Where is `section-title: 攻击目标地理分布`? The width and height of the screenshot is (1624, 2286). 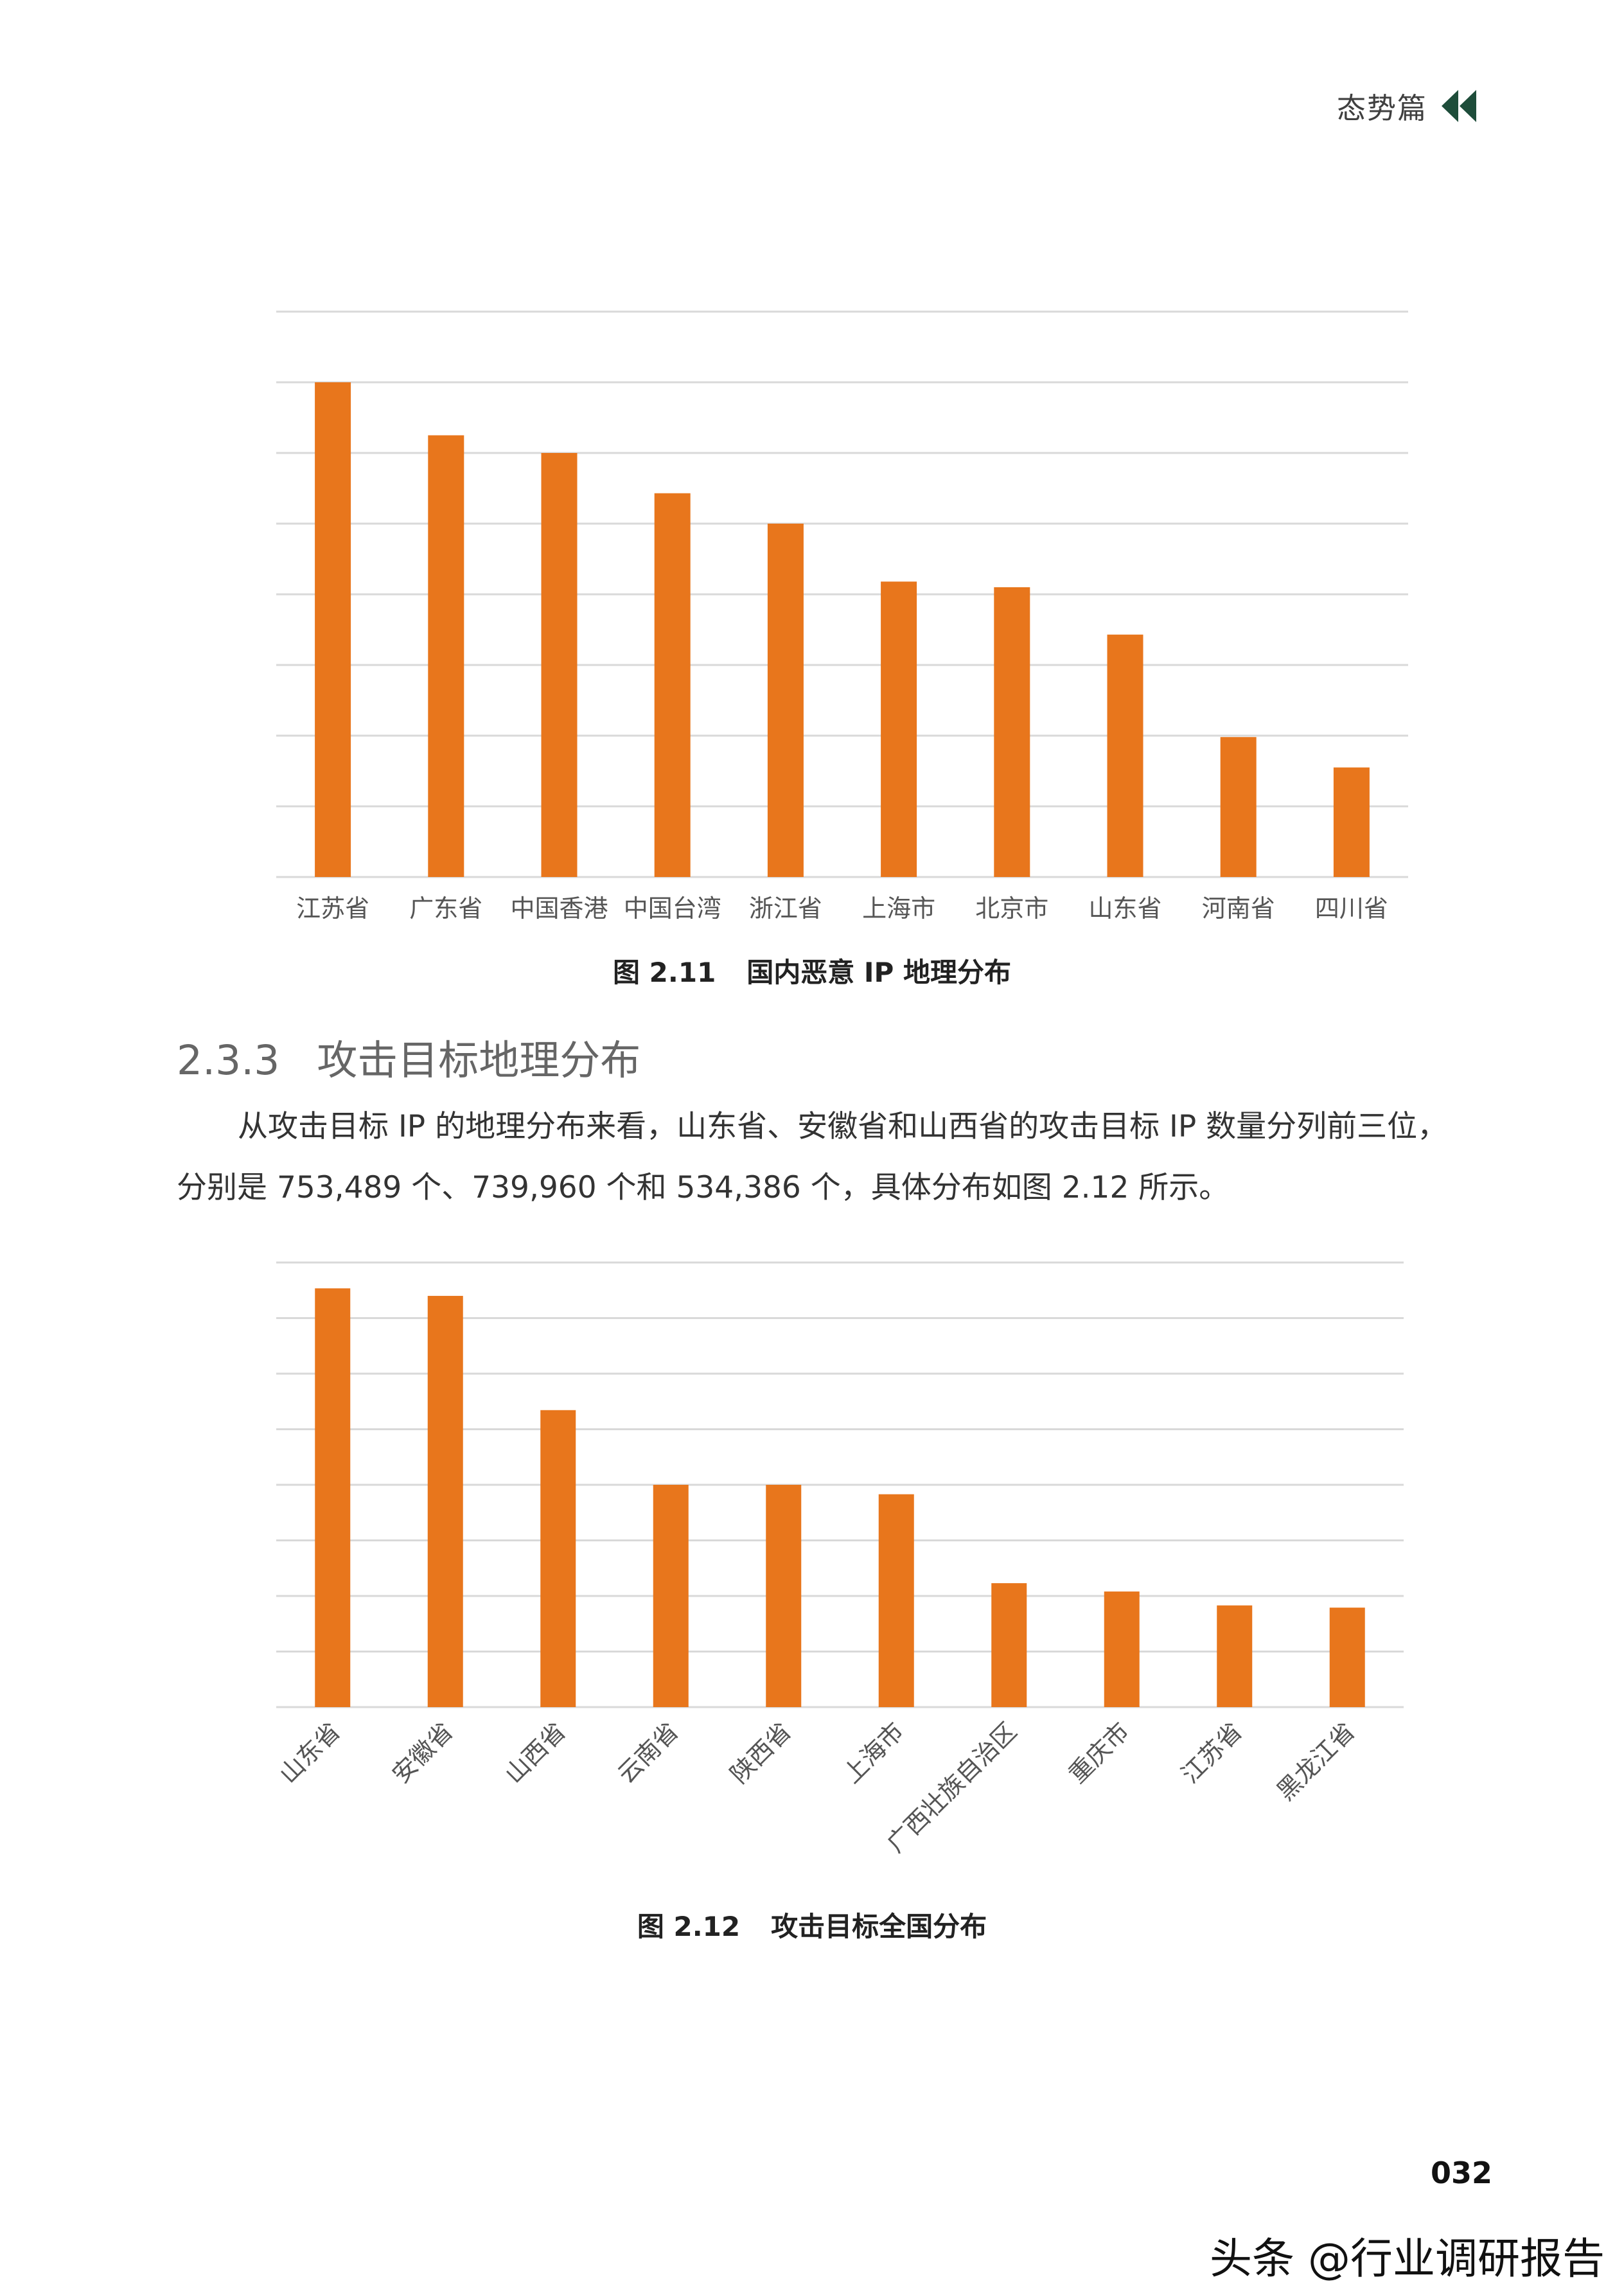 section-title: 攻击目标地理分布 is located at coordinates (479, 1060).